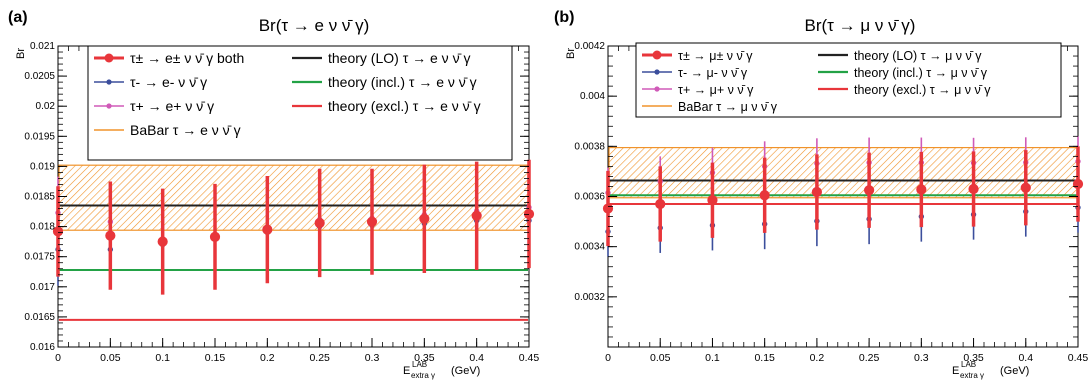  What do you see at coordinates (185, 130) in the screenshot?
I see `legend-label-babar: BaBar τ → e ν ν̄ γ` at bounding box center [185, 130].